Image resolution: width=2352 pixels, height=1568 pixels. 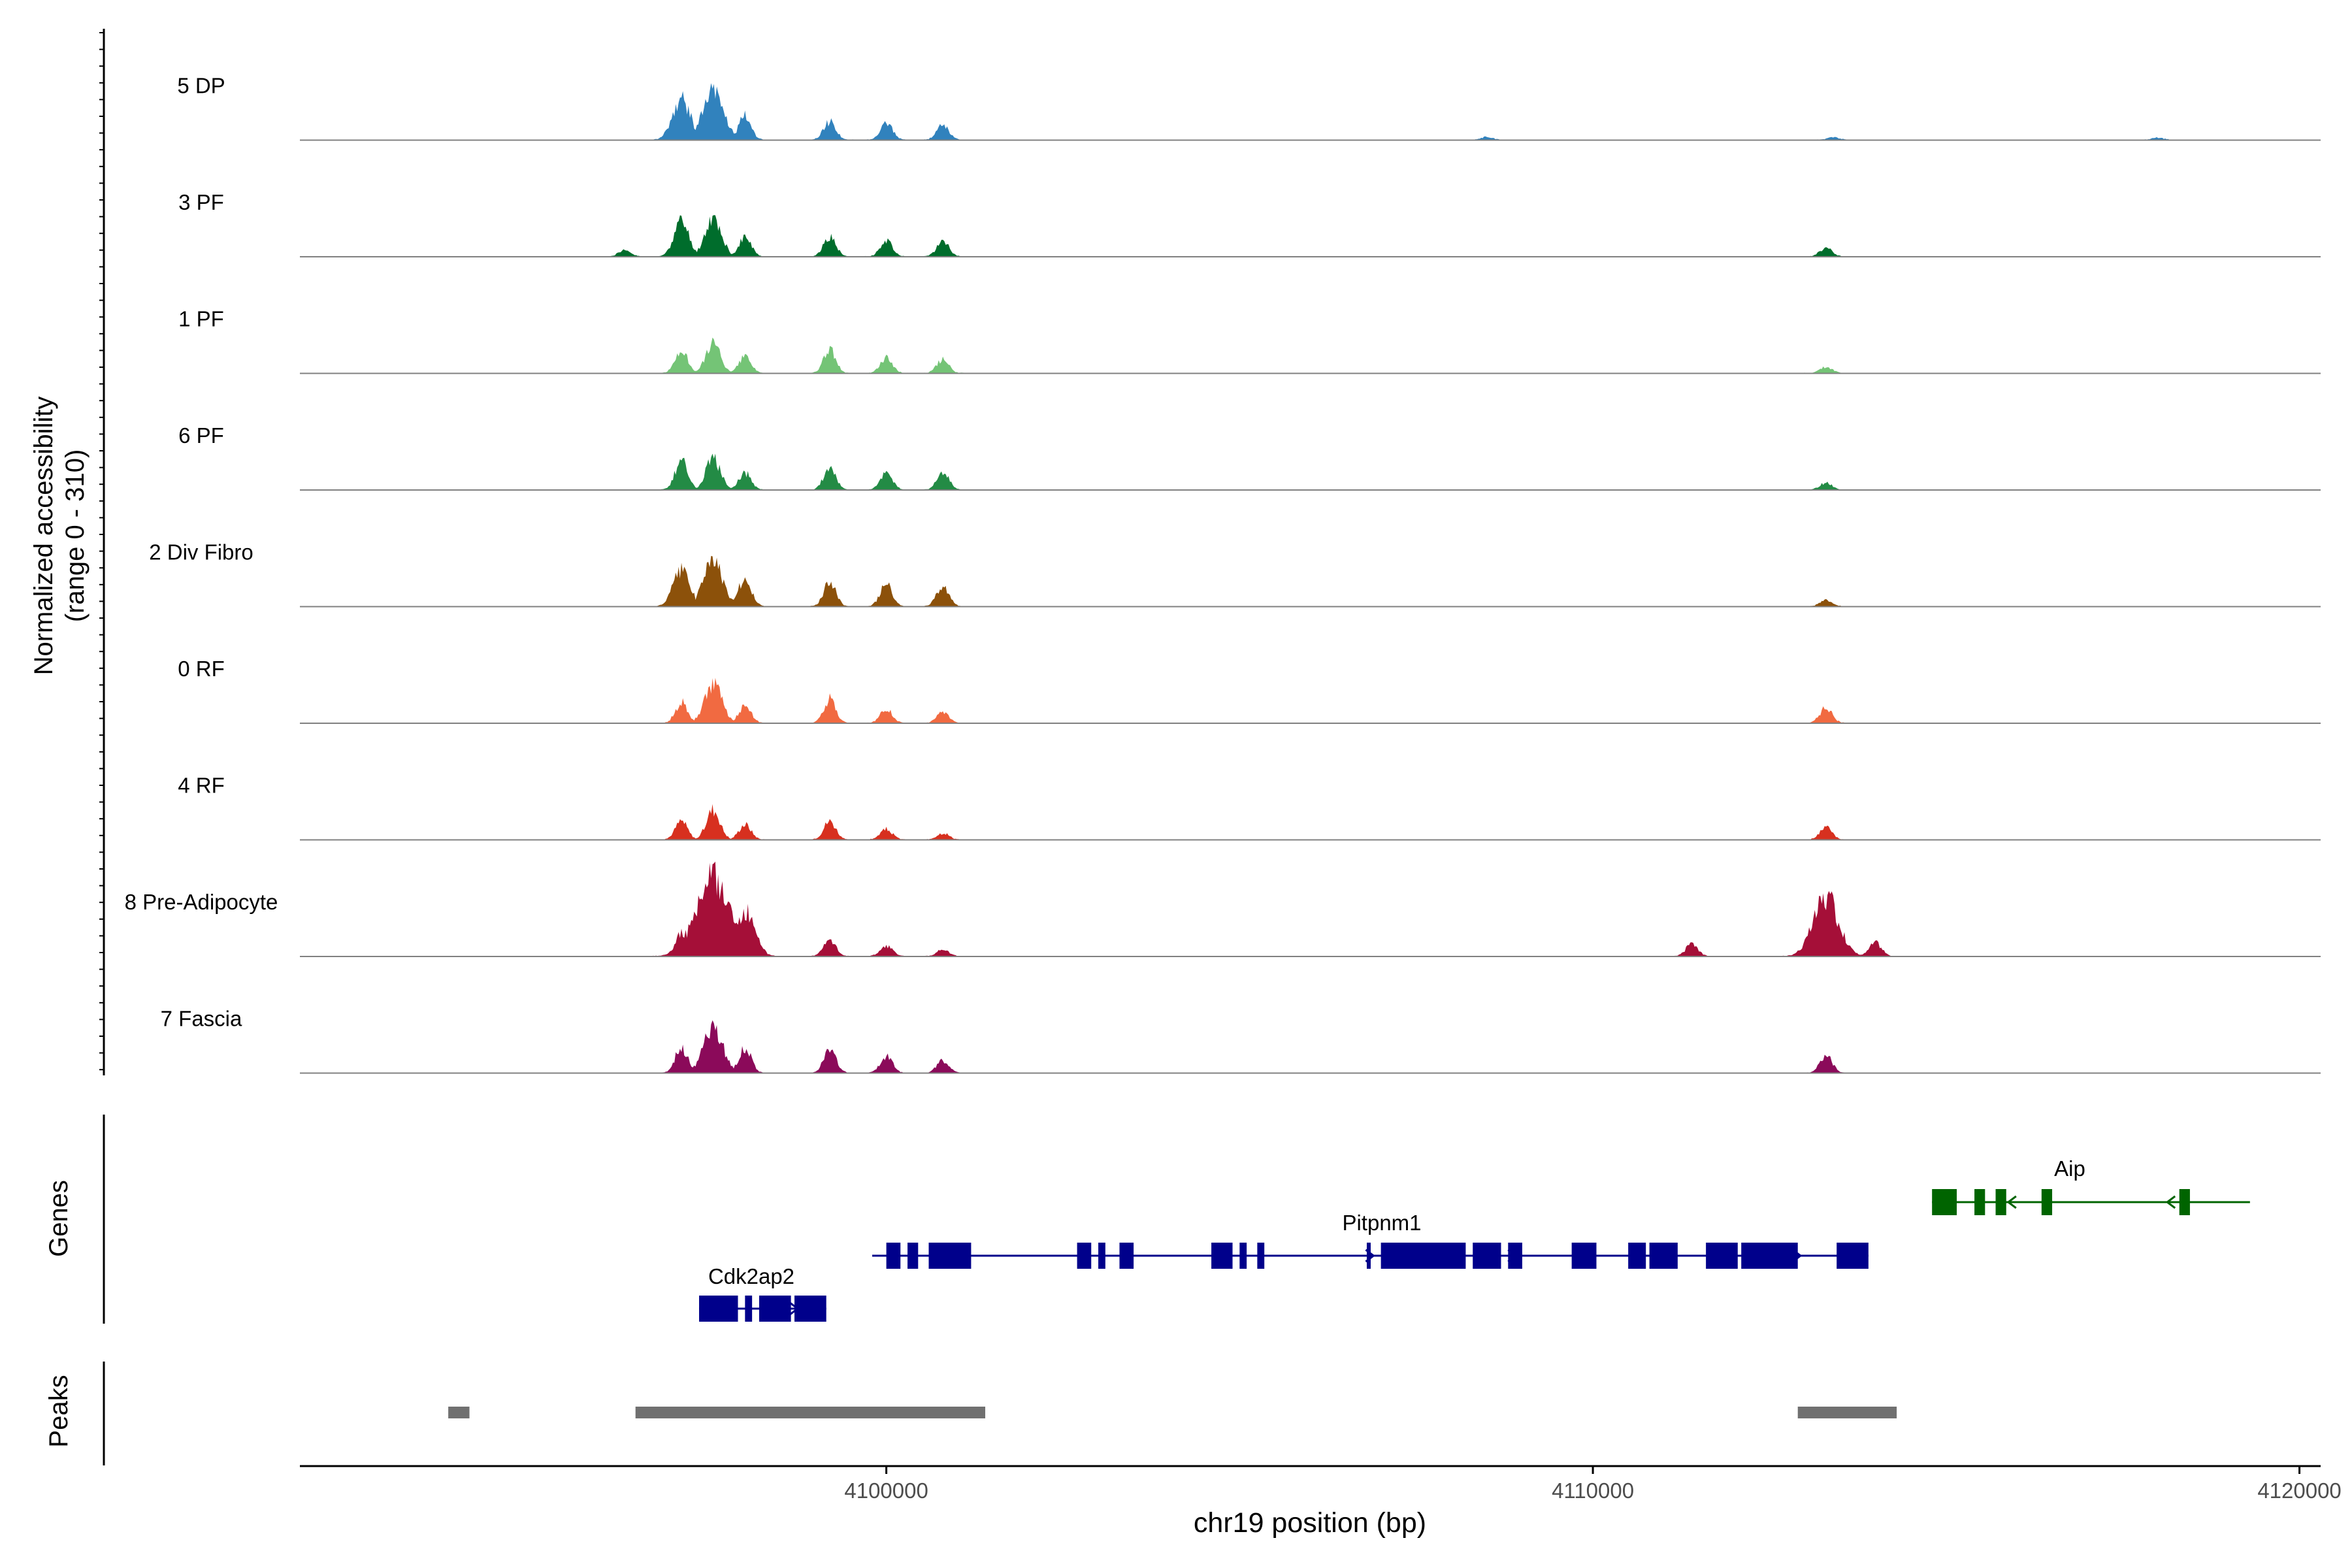 What do you see at coordinates (1381, 1223) in the screenshot?
I see `gene-label-pitpnm1: Pitpnm1` at bounding box center [1381, 1223].